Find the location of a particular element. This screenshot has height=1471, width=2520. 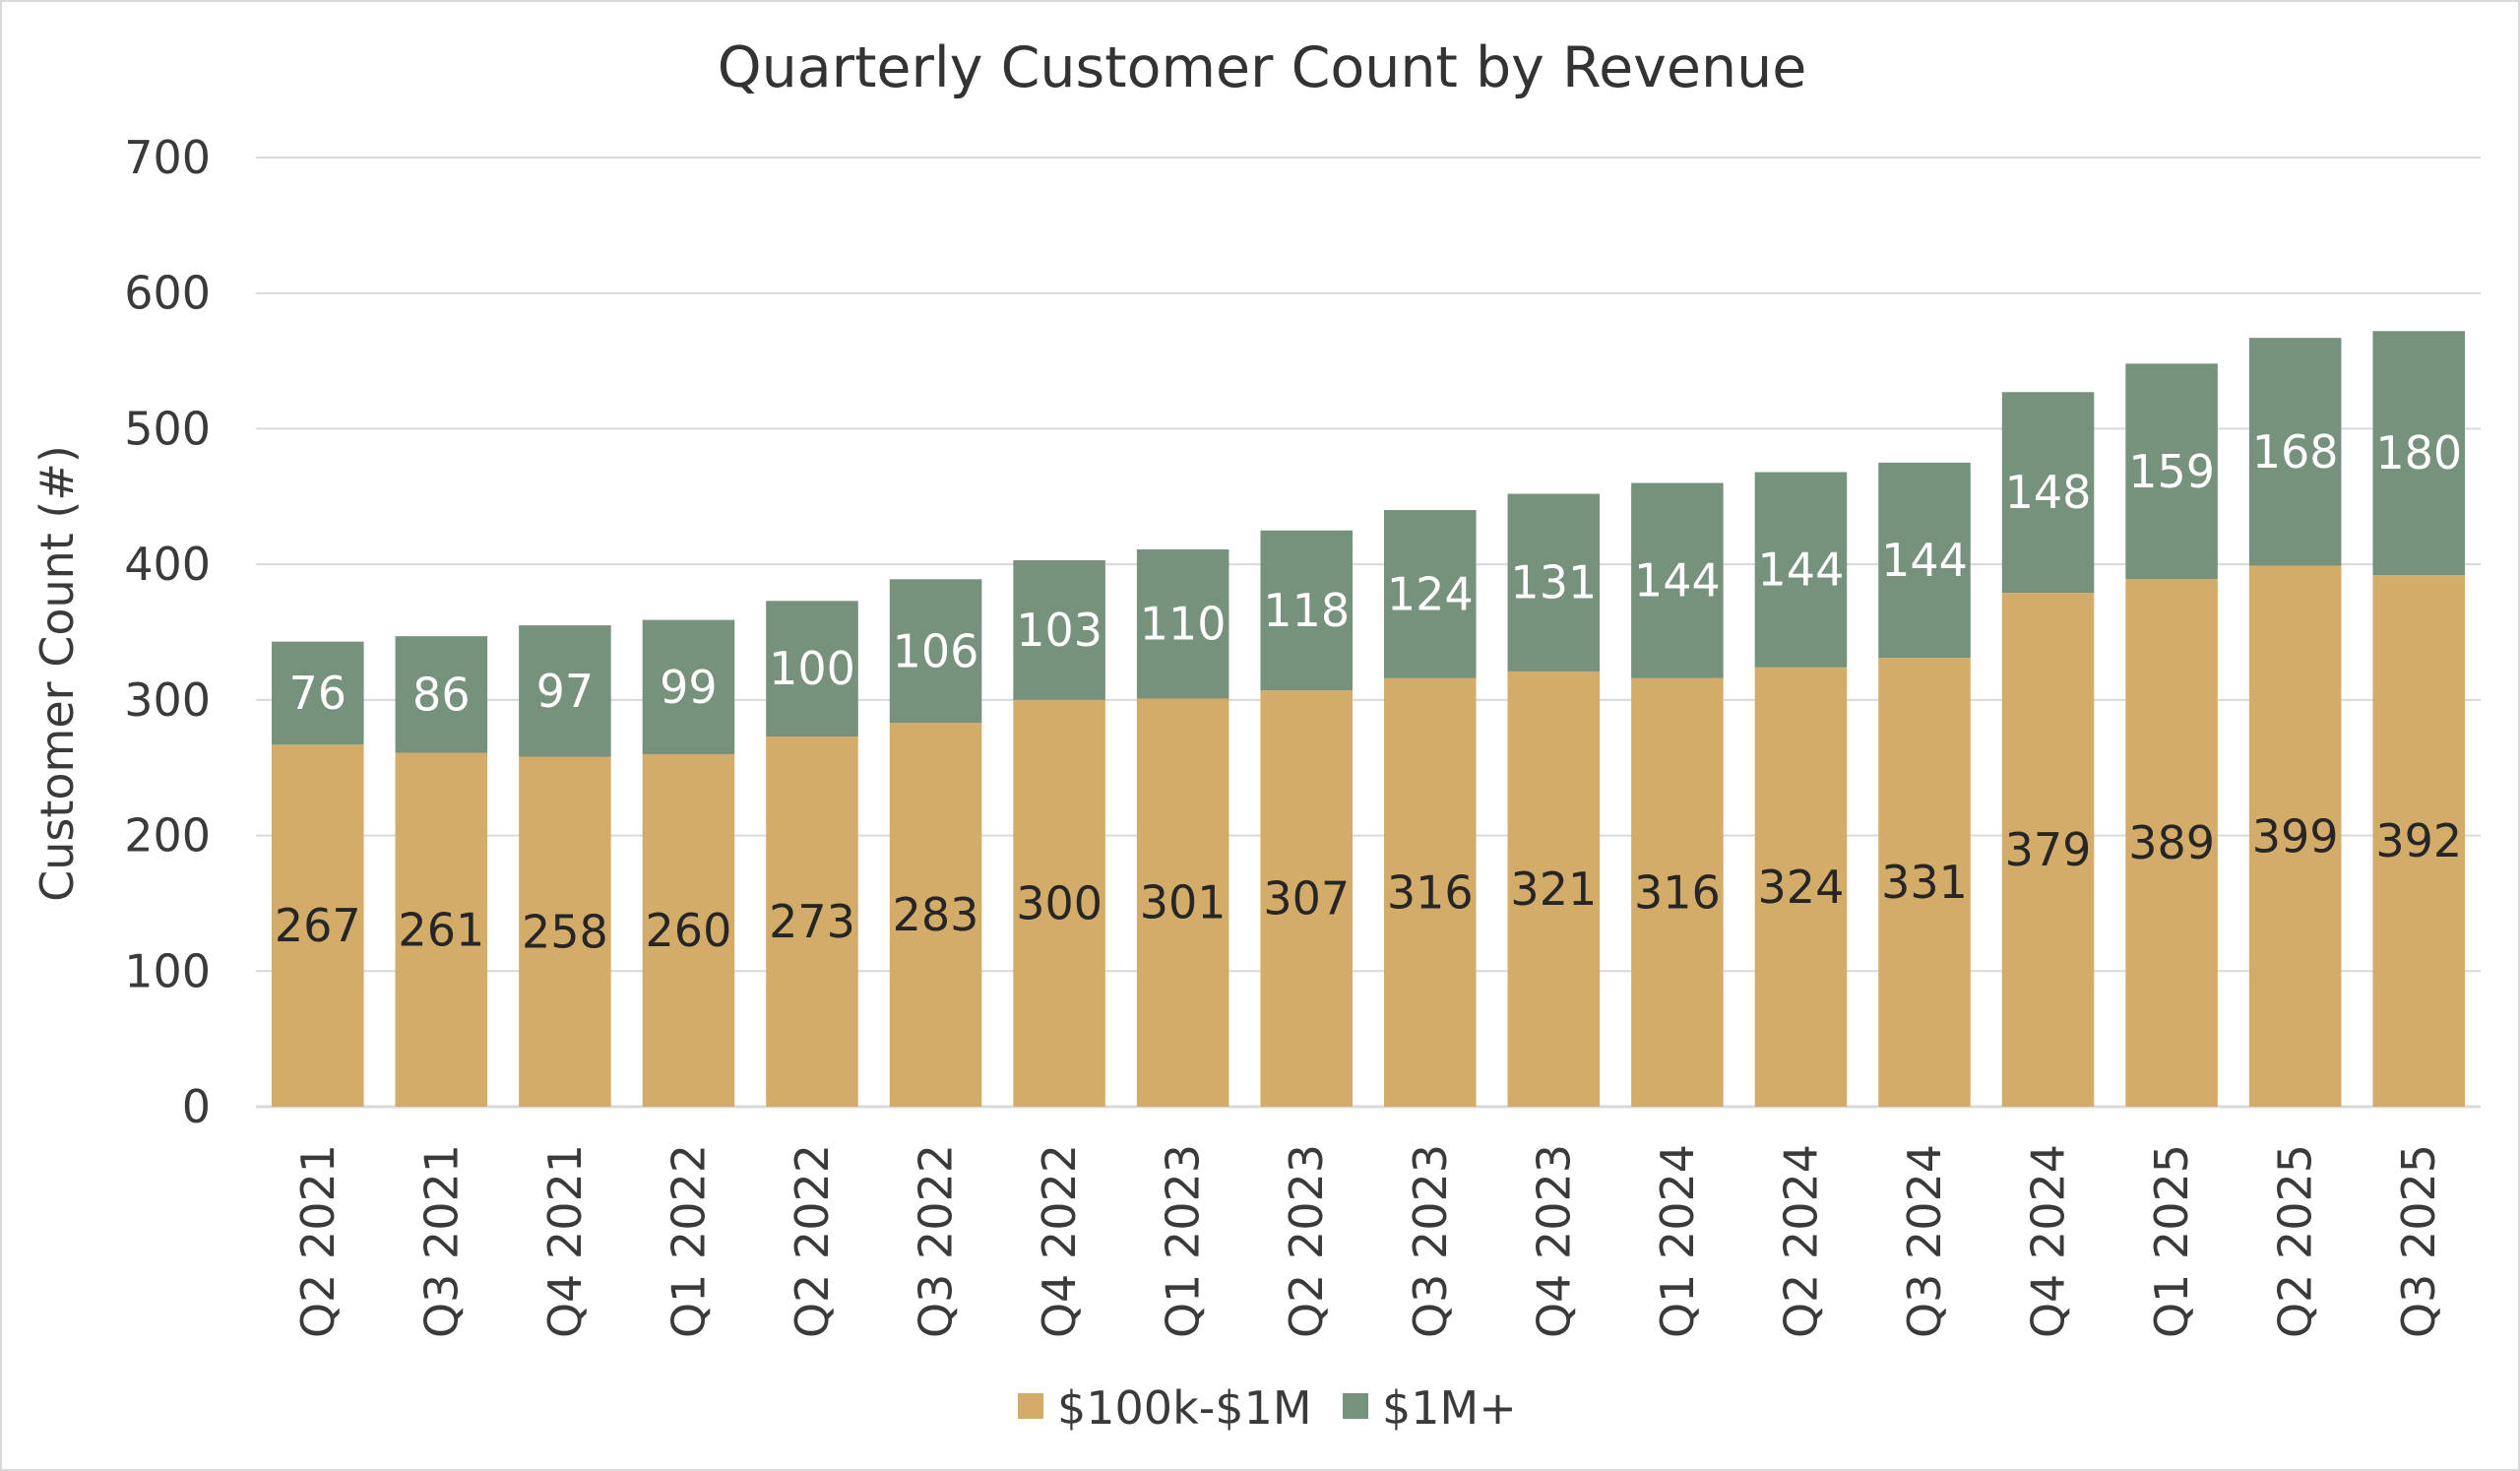

data-label: 389 is located at coordinates (2171, 842).